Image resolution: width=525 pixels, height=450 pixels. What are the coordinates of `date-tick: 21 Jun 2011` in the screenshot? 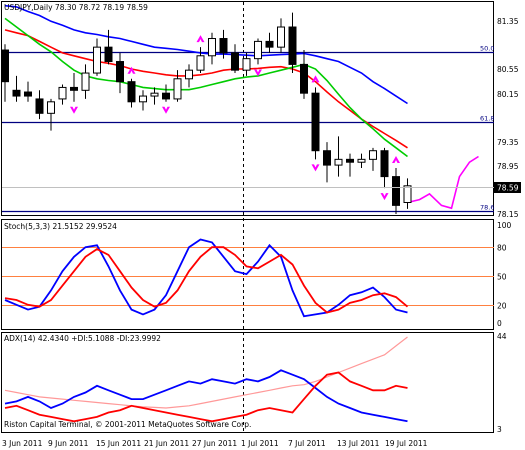 It's located at (166, 443).